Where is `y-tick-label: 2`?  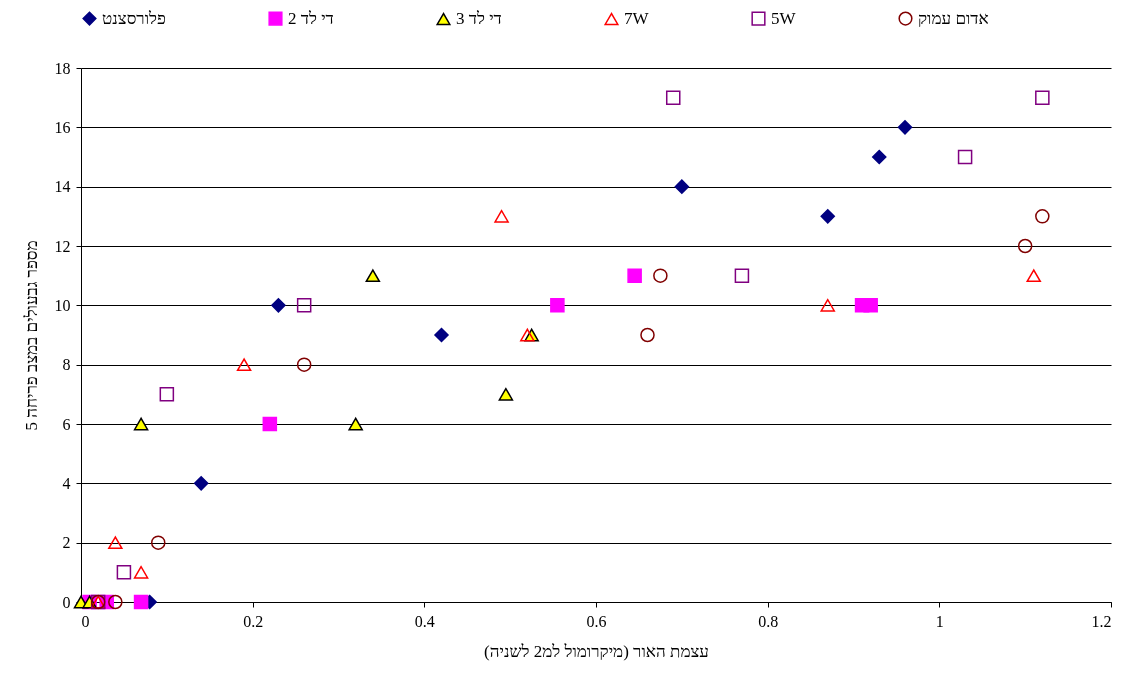 y-tick-label: 2 is located at coordinates (66, 543).